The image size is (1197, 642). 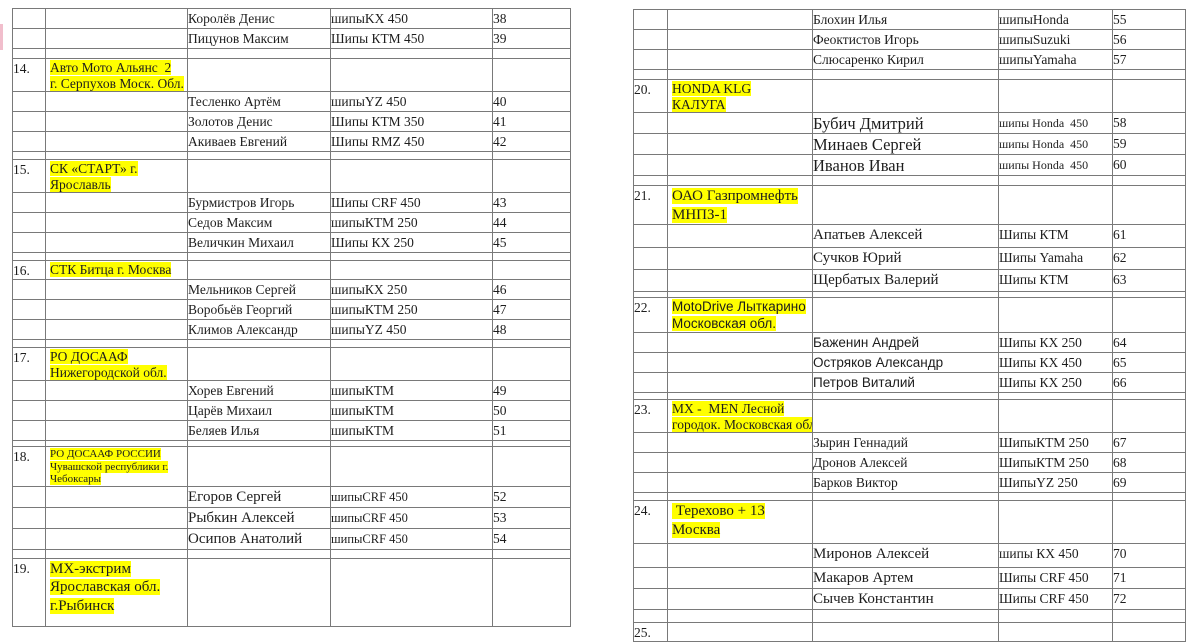 I want to click on team-name-highlight: Московская обл., so click(x=724, y=323).